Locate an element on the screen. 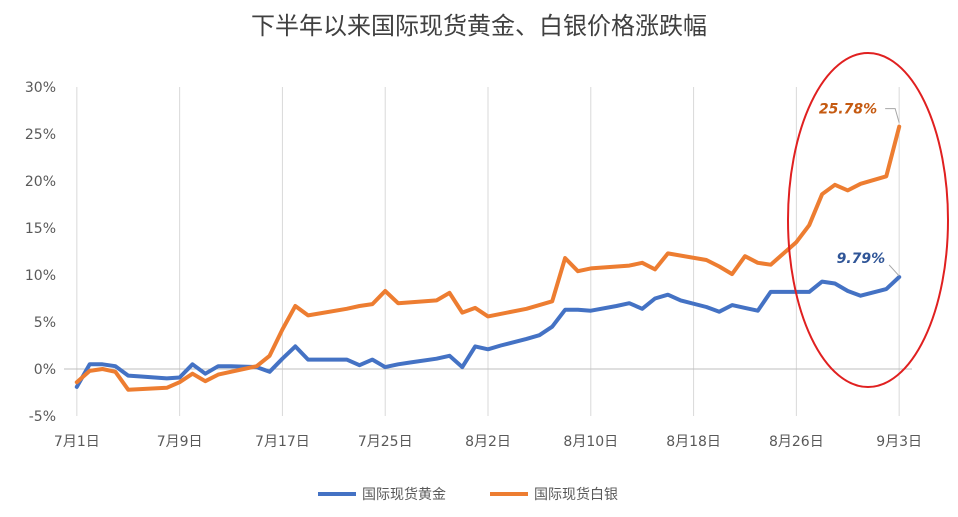  y-tick-label: 5% is located at coordinates (45, 323).